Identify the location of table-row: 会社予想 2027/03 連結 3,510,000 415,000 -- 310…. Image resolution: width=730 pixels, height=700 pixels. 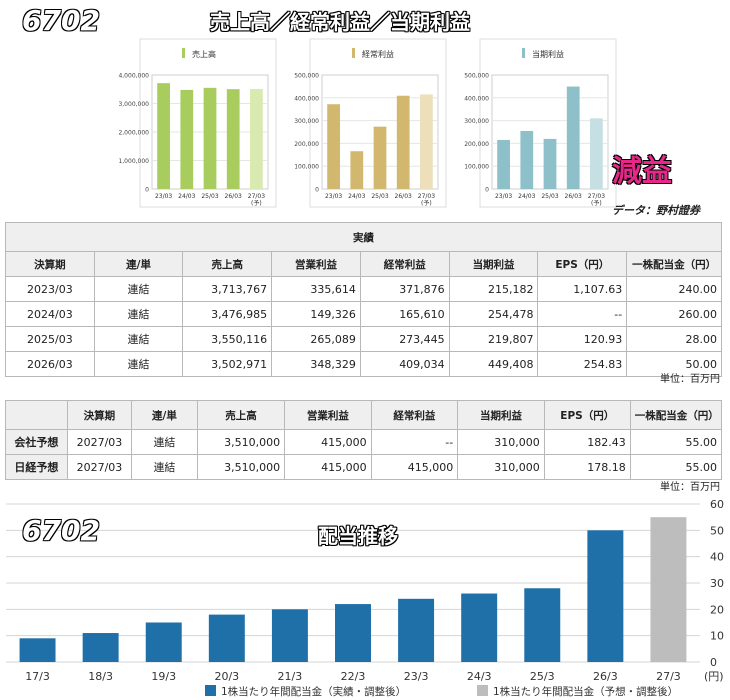
(364, 442).